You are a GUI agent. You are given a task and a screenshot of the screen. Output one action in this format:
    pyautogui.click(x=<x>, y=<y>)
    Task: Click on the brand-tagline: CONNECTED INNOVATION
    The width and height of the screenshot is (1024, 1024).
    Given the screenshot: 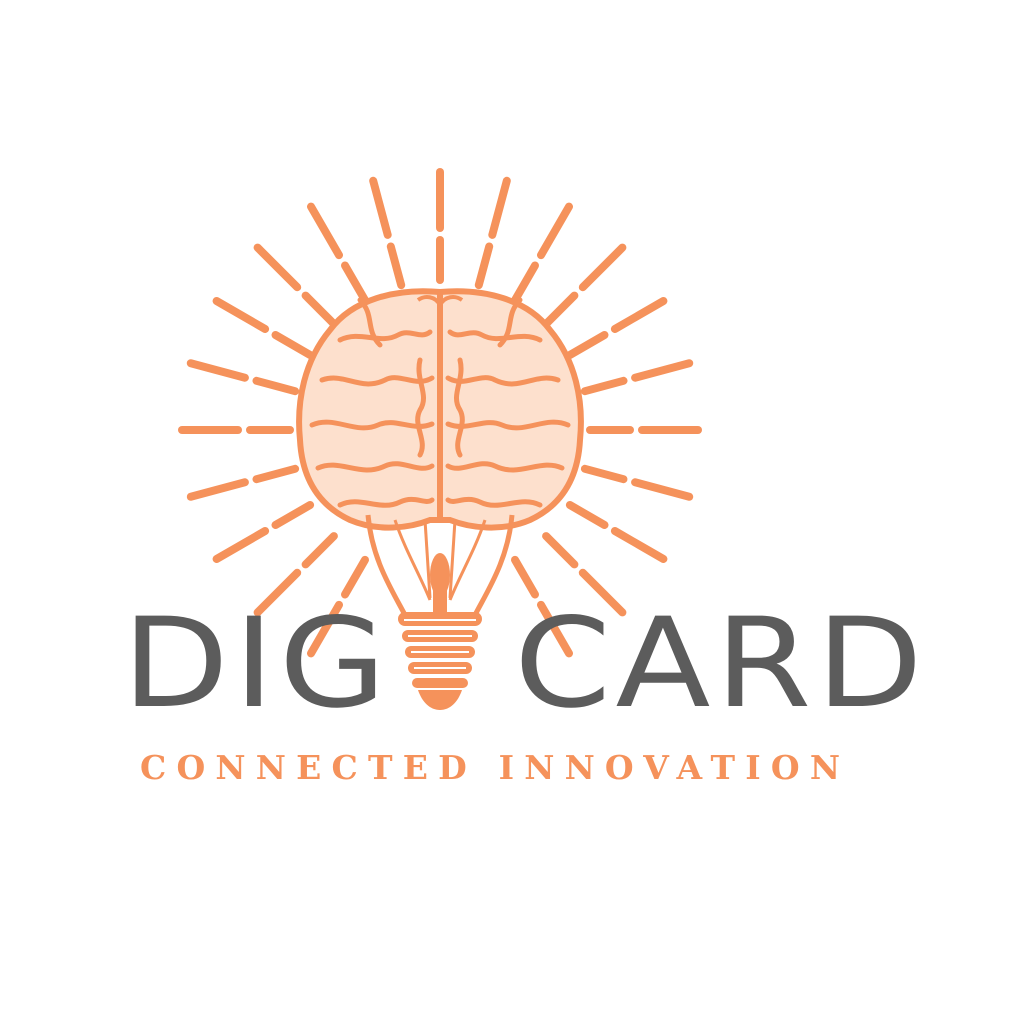 What is the action you would take?
    pyautogui.click(x=495, y=767)
    